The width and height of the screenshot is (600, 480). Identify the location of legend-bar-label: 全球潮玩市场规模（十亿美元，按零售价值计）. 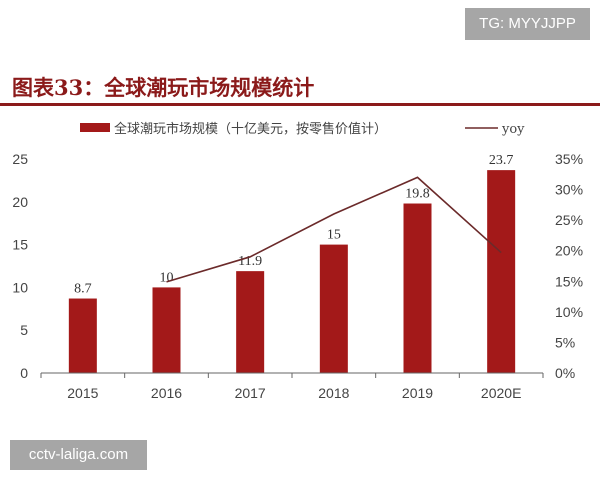
(250, 129).